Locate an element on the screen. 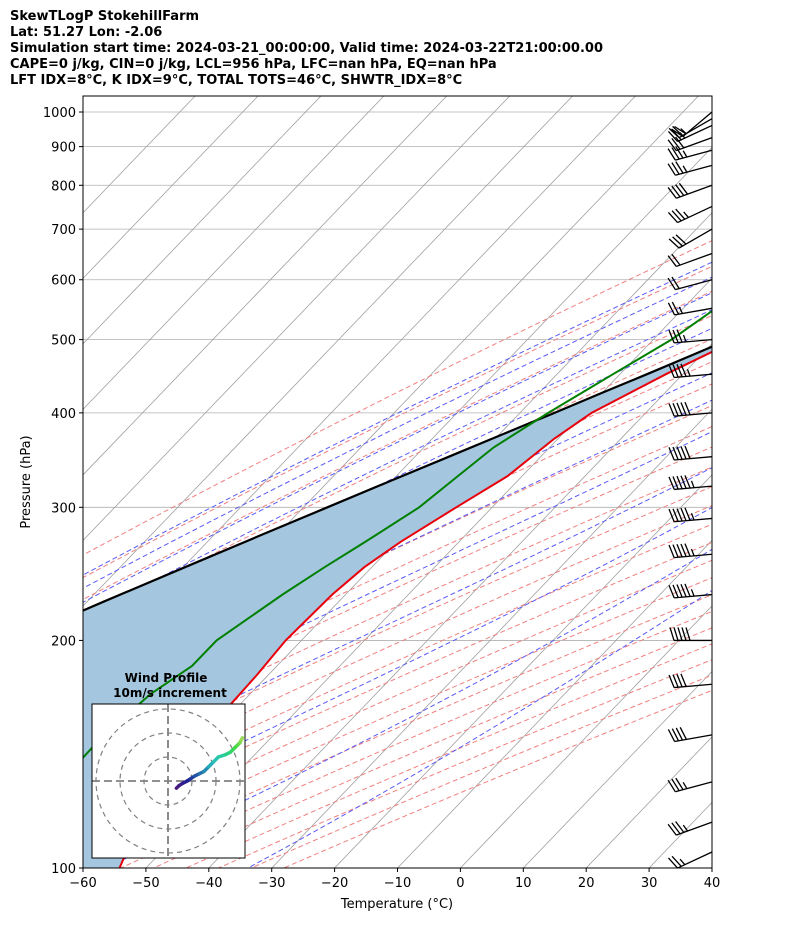  y-tick-label: 1000 is located at coordinates (59, 113).